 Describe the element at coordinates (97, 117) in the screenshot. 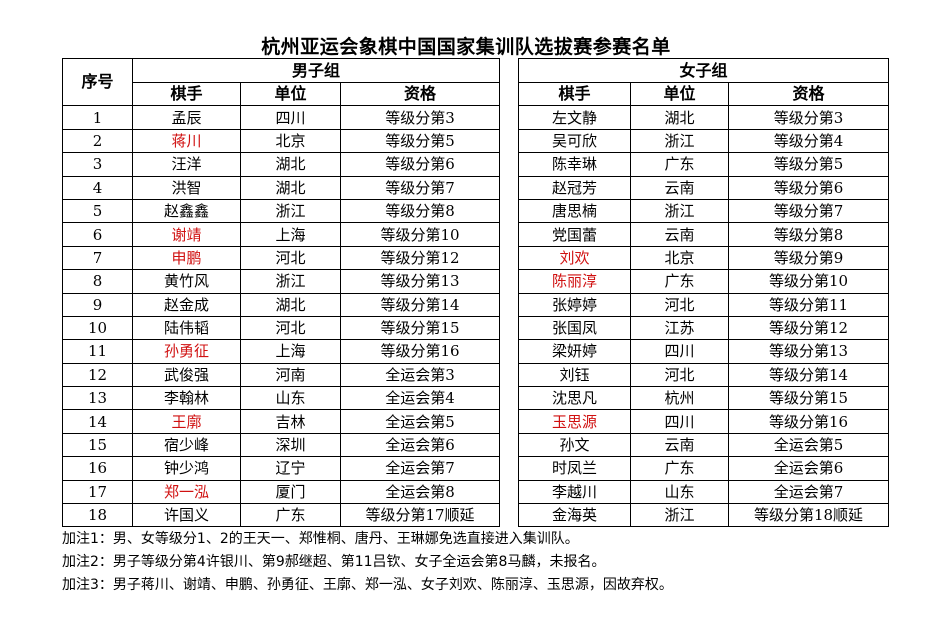

I see `index-cell: 1` at that location.